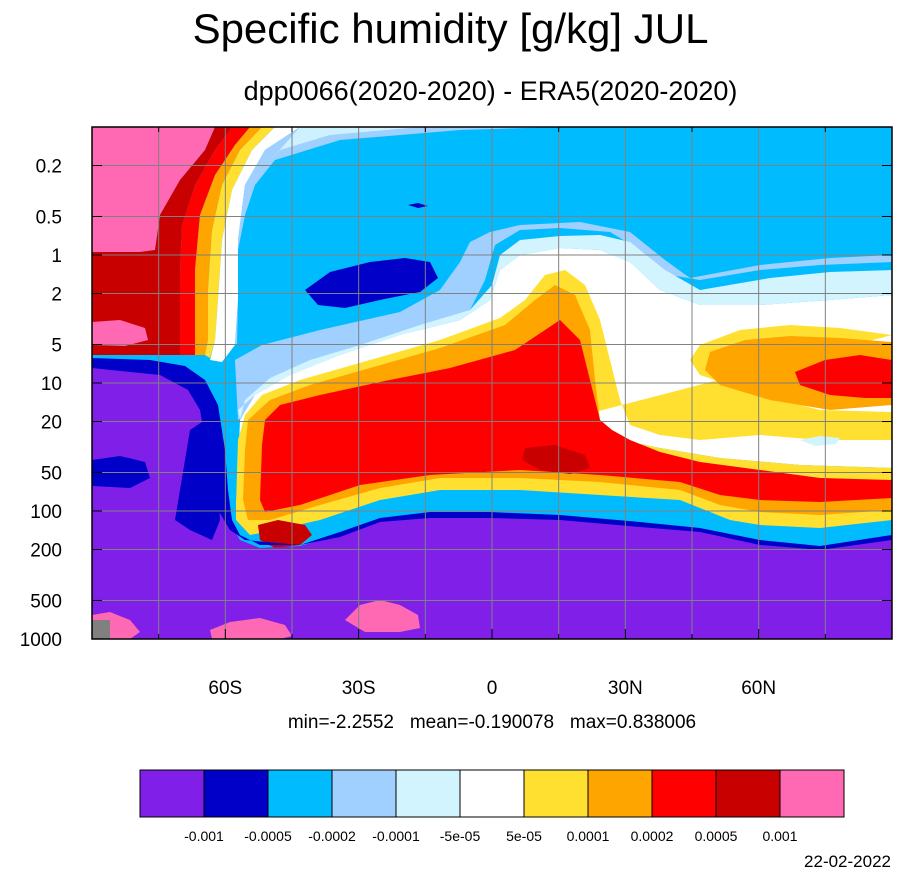 Image resolution: width=901 pixels, height=882 pixels. Describe the element at coordinates (843, 376) in the screenshot. I see `contour-red-right` at that location.